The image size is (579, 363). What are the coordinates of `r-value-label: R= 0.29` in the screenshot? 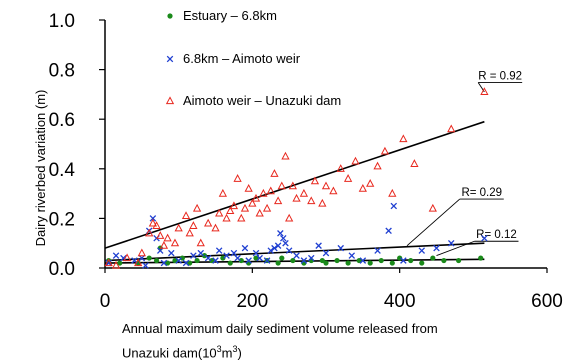 It's located at (481, 193).